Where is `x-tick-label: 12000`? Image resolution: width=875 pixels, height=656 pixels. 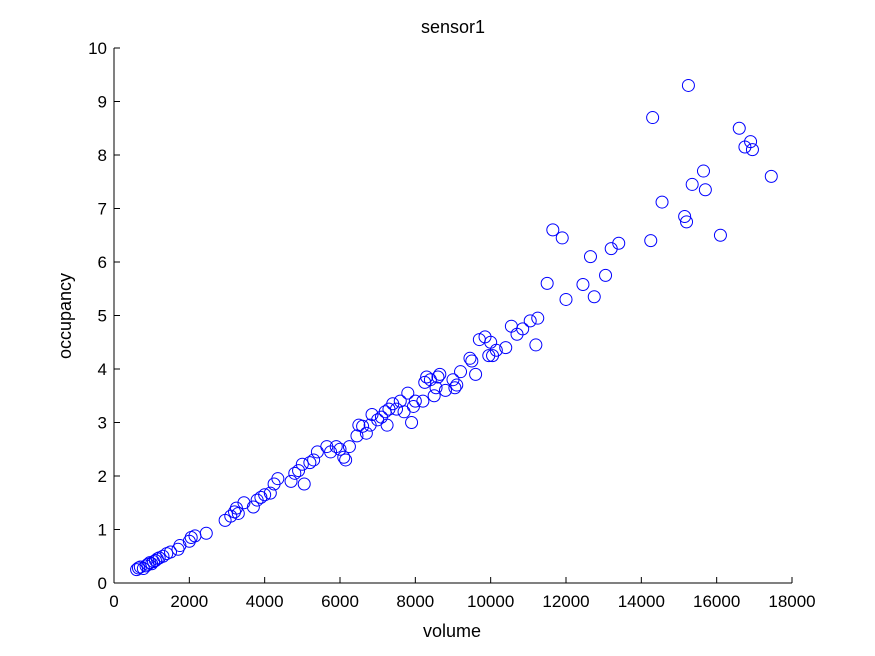
x-tick-label: 12000 is located at coordinates (565, 601).